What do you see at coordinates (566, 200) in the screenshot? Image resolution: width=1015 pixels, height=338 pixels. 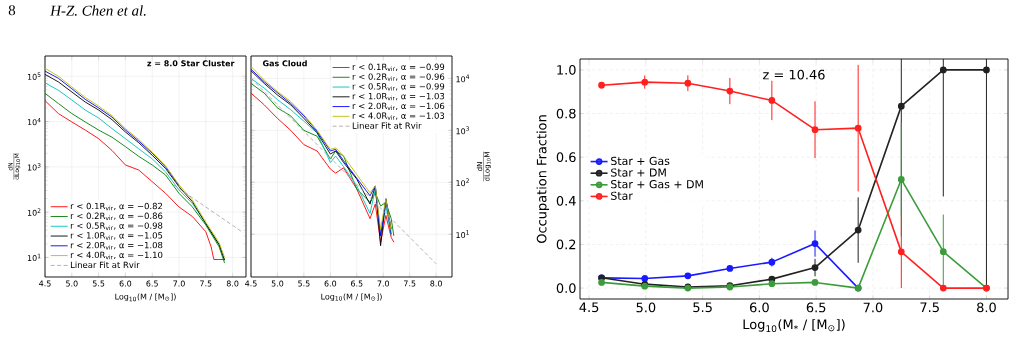 I see `y-tick-label: 0.4` at bounding box center [566, 200].